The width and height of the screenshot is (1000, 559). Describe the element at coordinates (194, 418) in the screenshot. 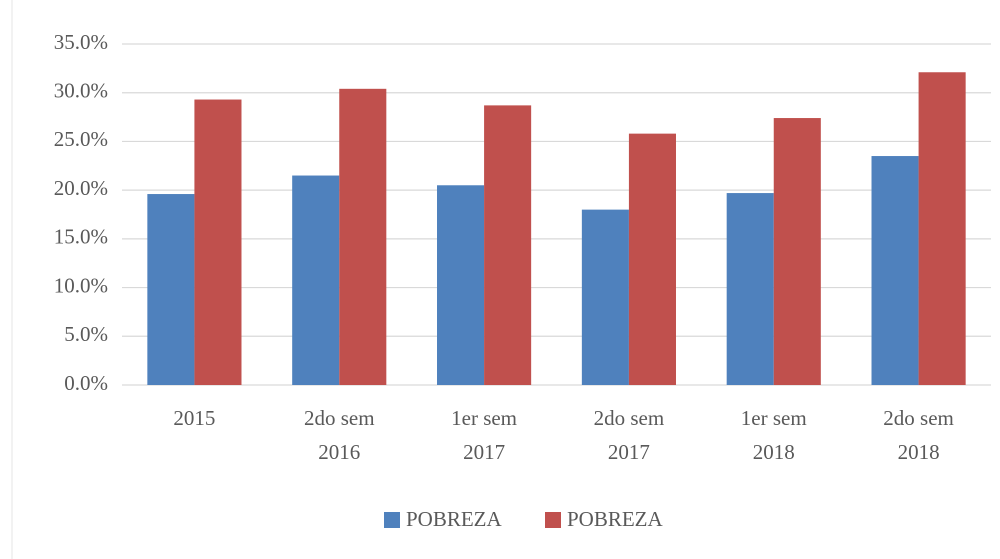

I see `x-tick-label: 2015` at that location.